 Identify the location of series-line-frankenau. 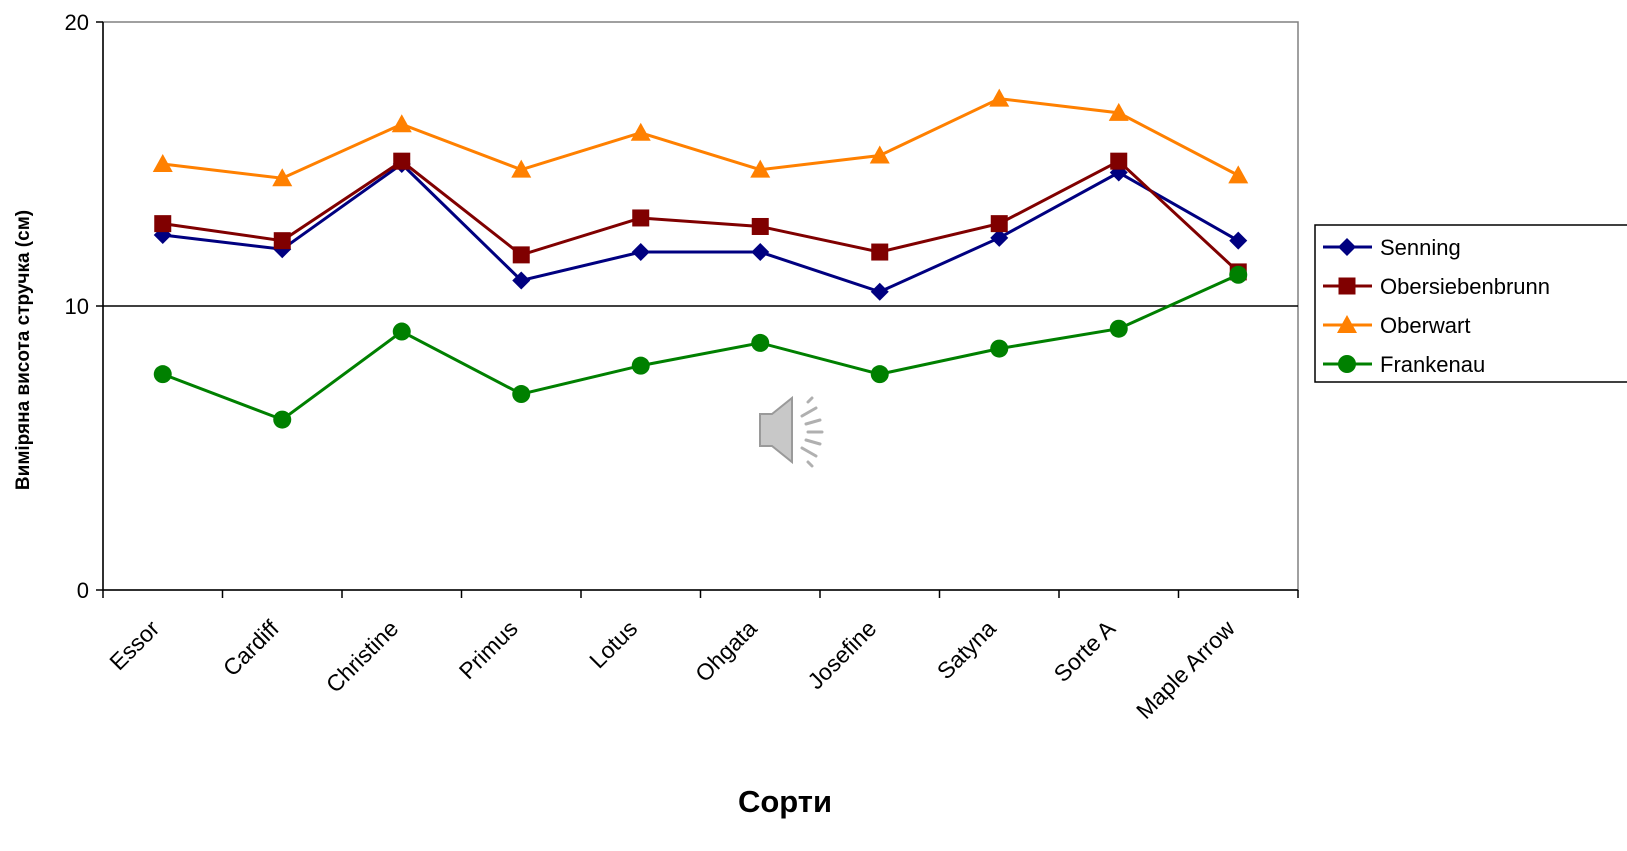
(700, 347).